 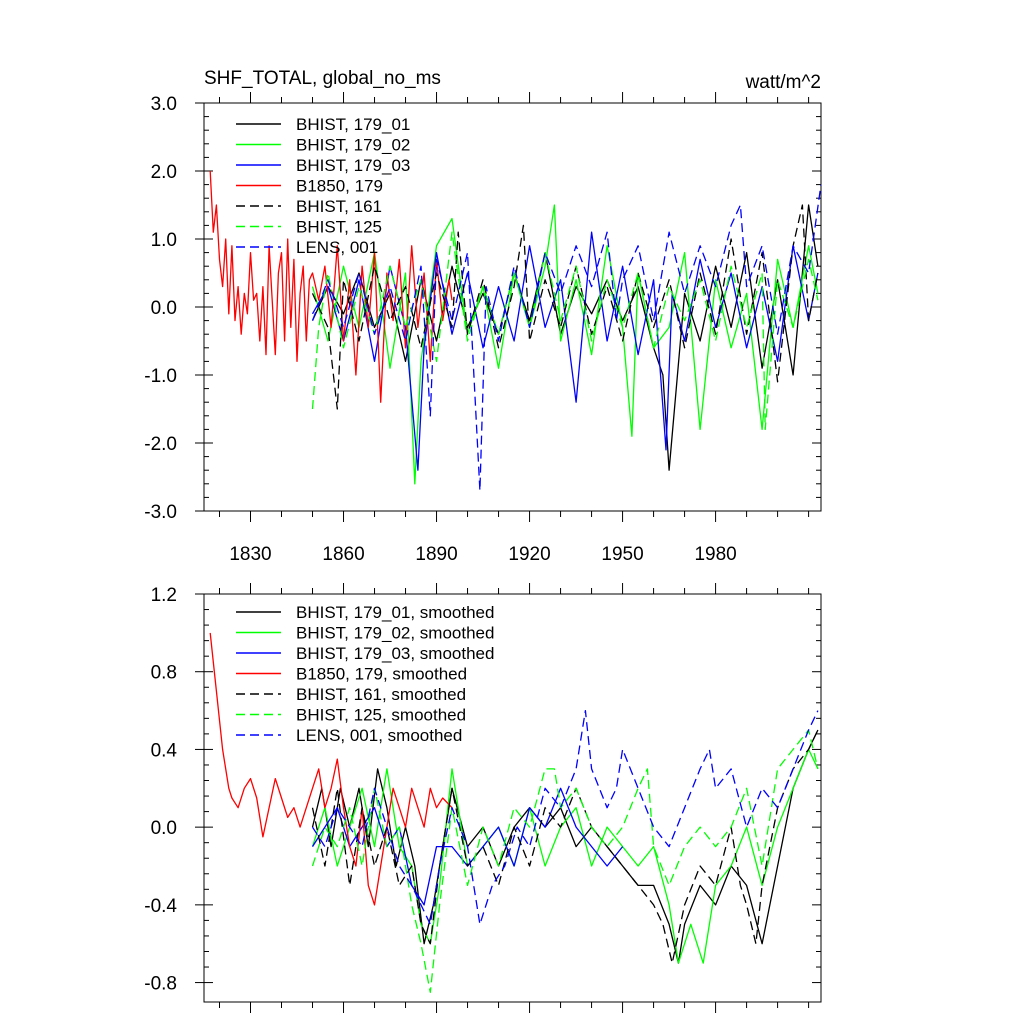 What do you see at coordinates (322, 78) in the screenshot?
I see `chart-title: SHF_TOTAL, global_no_ms` at bounding box center [322, 78].